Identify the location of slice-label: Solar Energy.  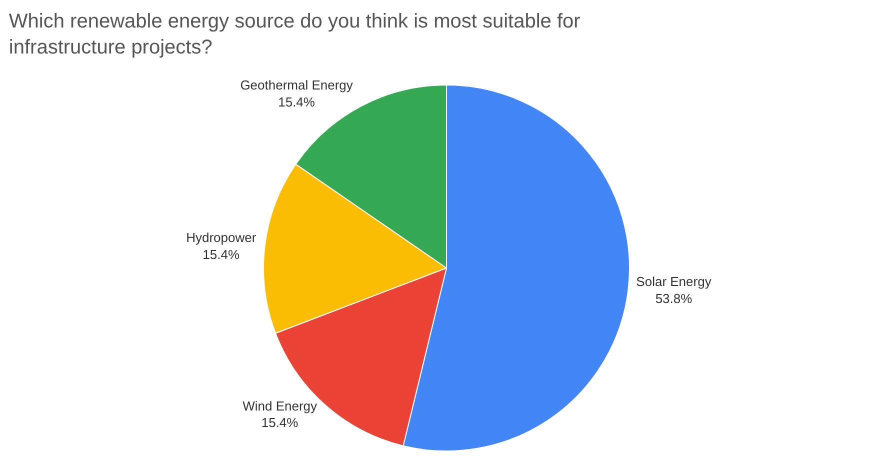
(674, 282).